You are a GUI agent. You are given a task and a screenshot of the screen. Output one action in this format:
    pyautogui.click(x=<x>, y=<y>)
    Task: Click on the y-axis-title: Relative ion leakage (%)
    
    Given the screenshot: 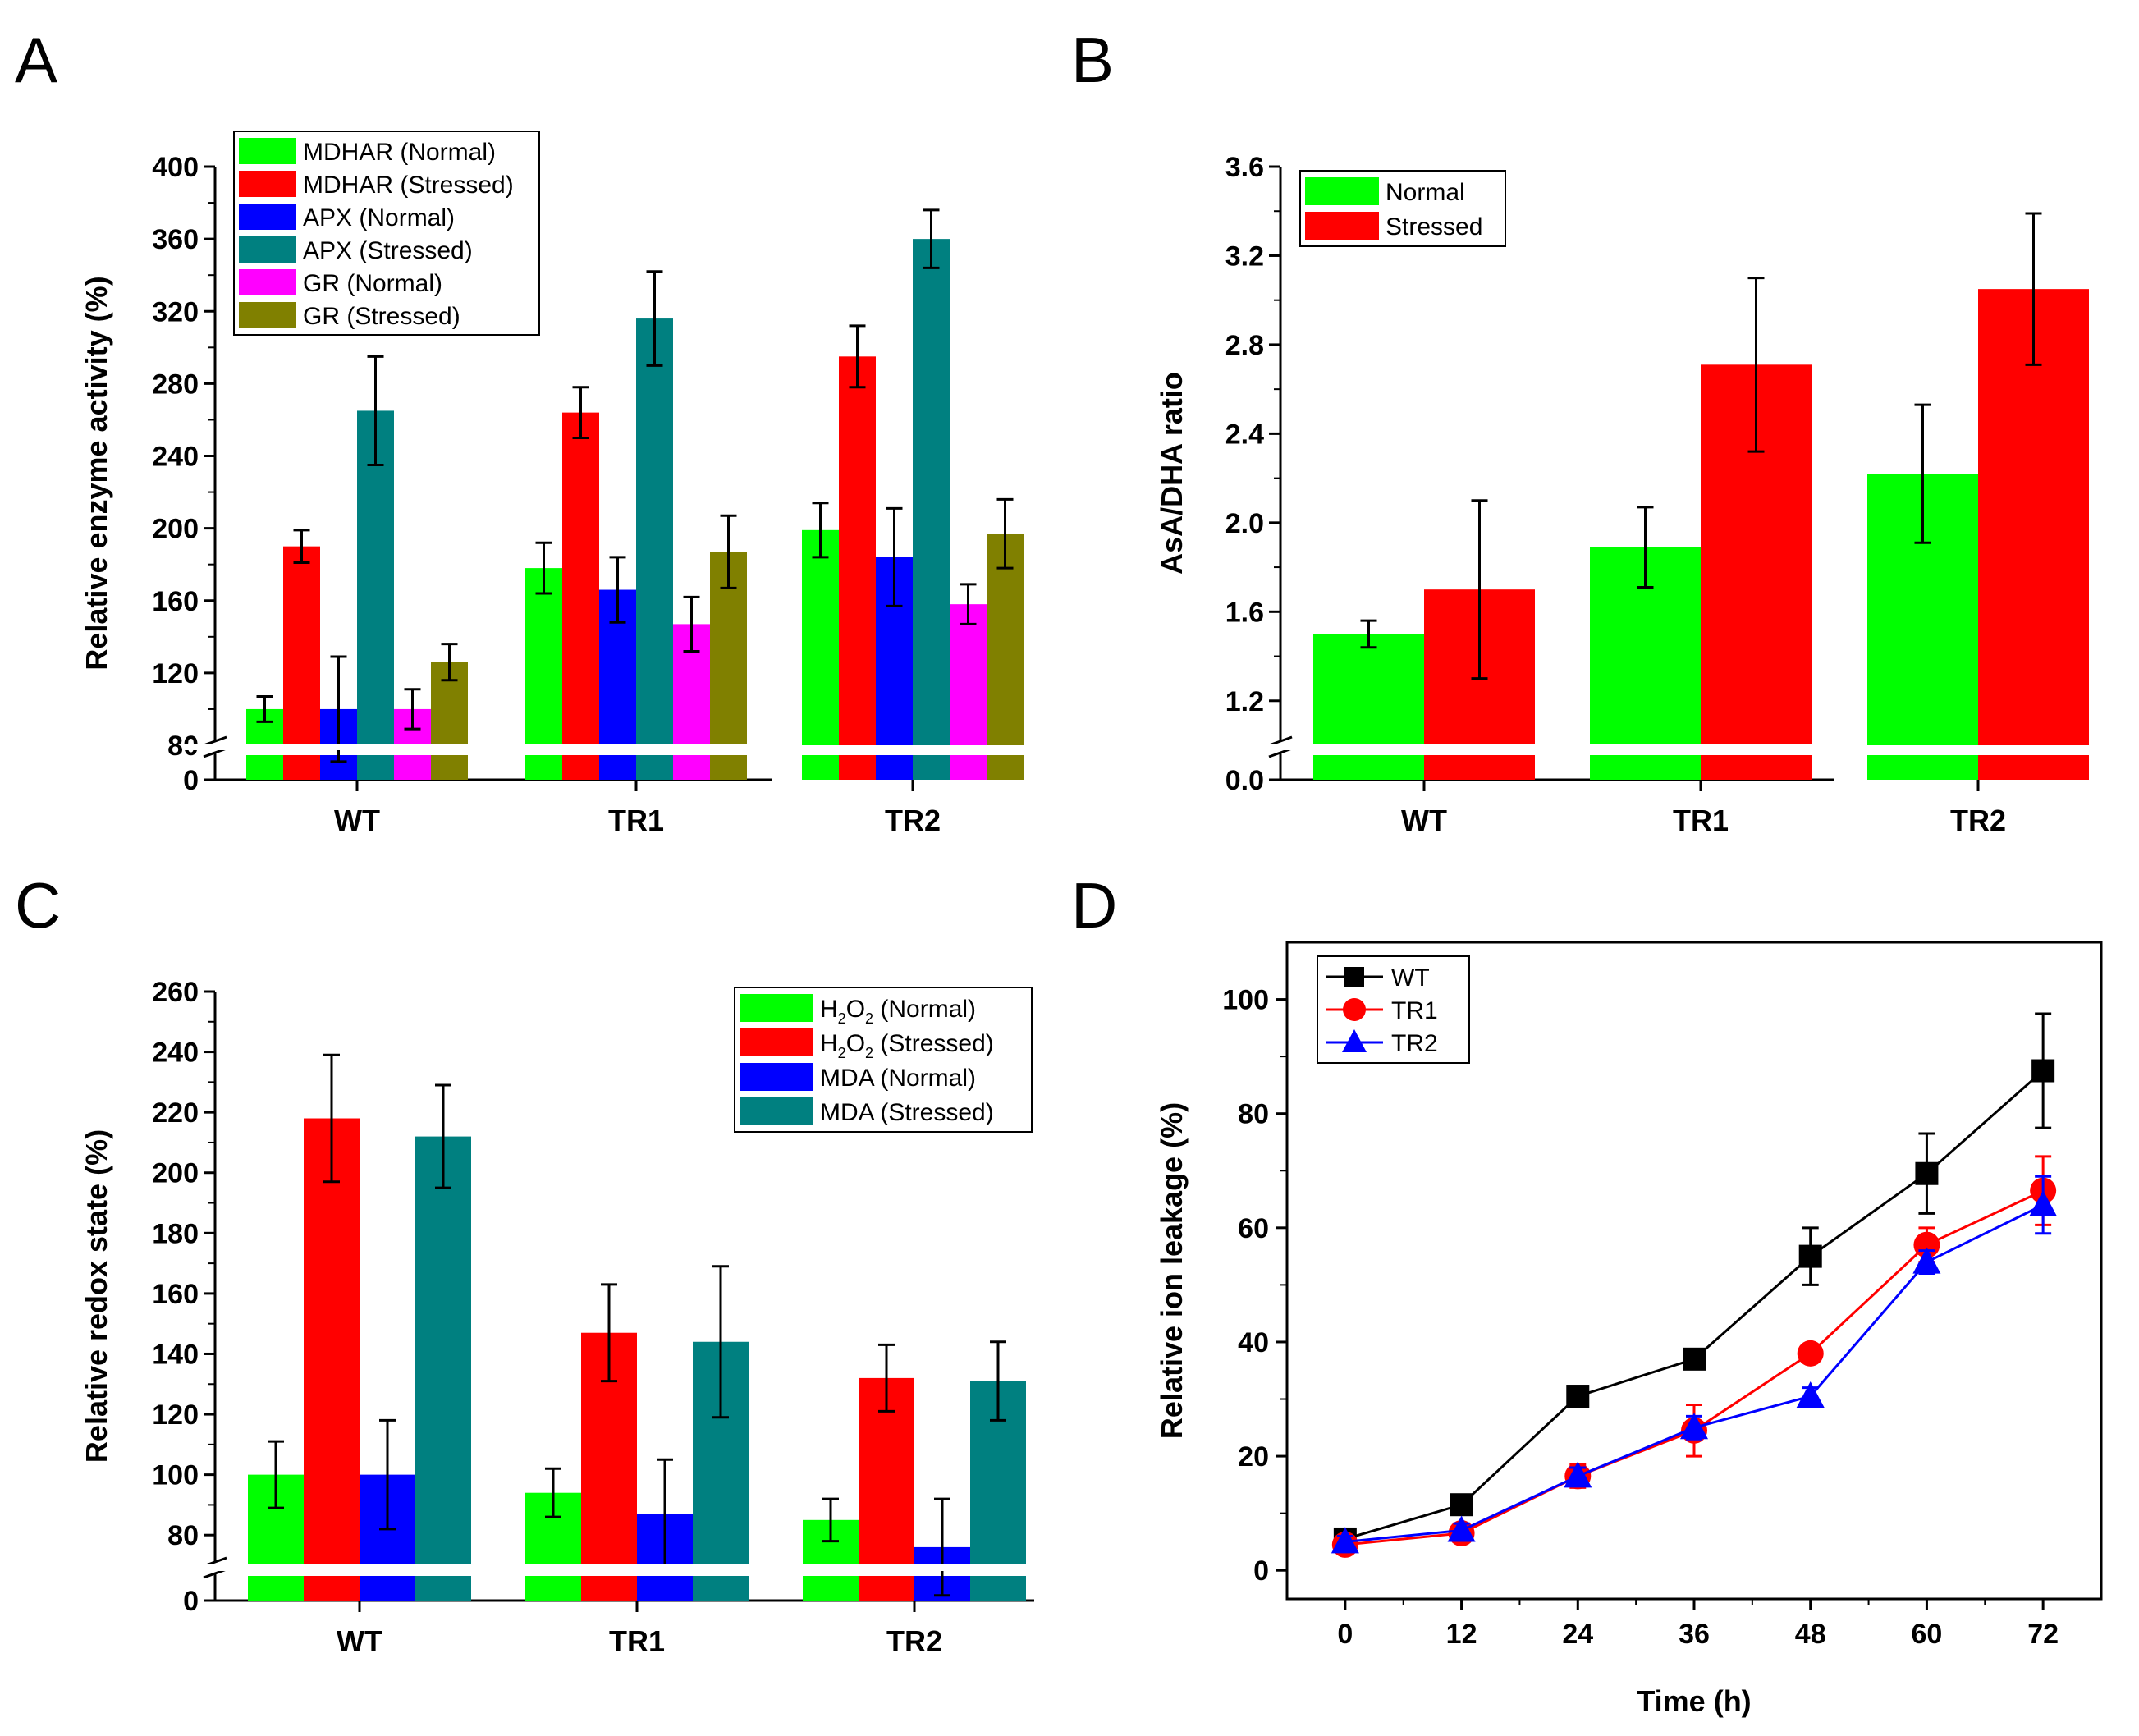 What is the action you would take?
    pyautogui.click(x=1172, y=1270)
    